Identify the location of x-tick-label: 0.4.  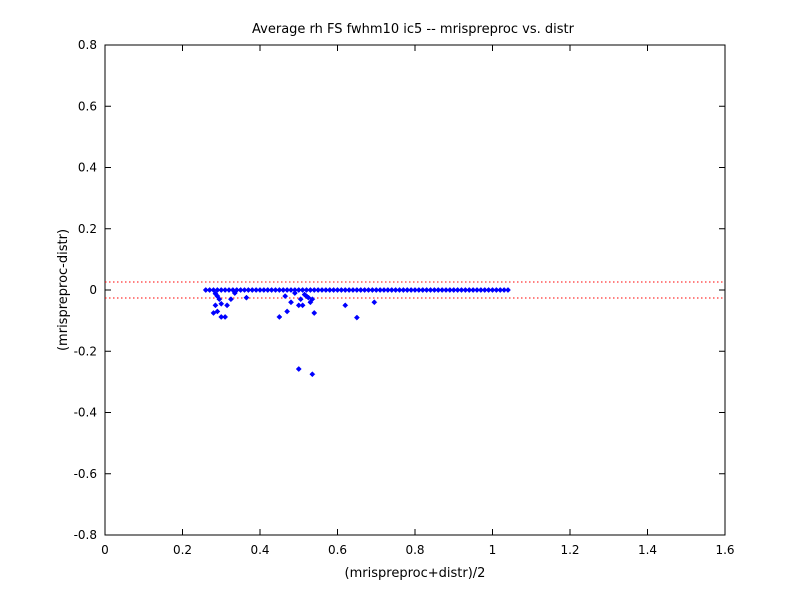
(259, 550).